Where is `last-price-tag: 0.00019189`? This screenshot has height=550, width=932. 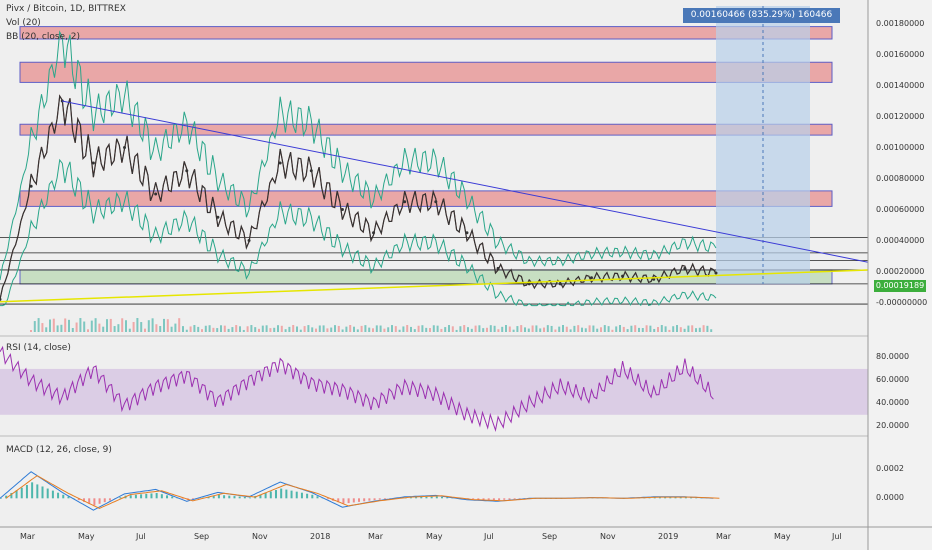
last-price-tag: 0.00019189 is located at coordinates (900, 286).